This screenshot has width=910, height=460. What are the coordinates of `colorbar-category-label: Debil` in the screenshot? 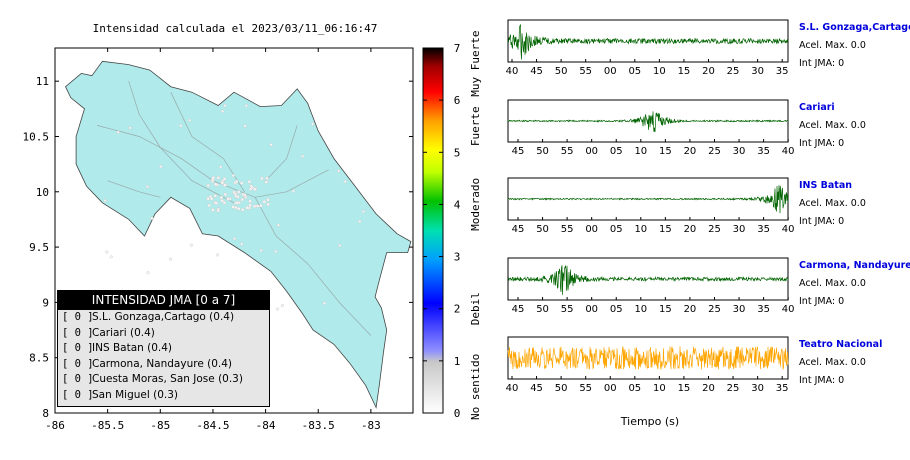 It's located at (475, 308).